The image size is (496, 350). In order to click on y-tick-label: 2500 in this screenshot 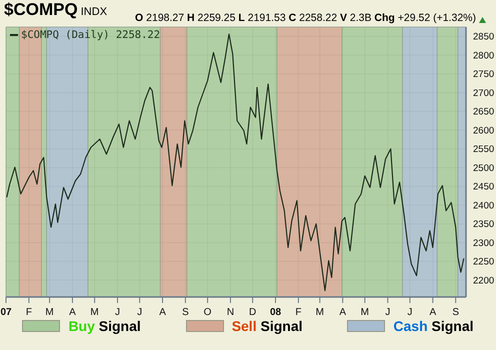, I will do `click(483, 168)`.